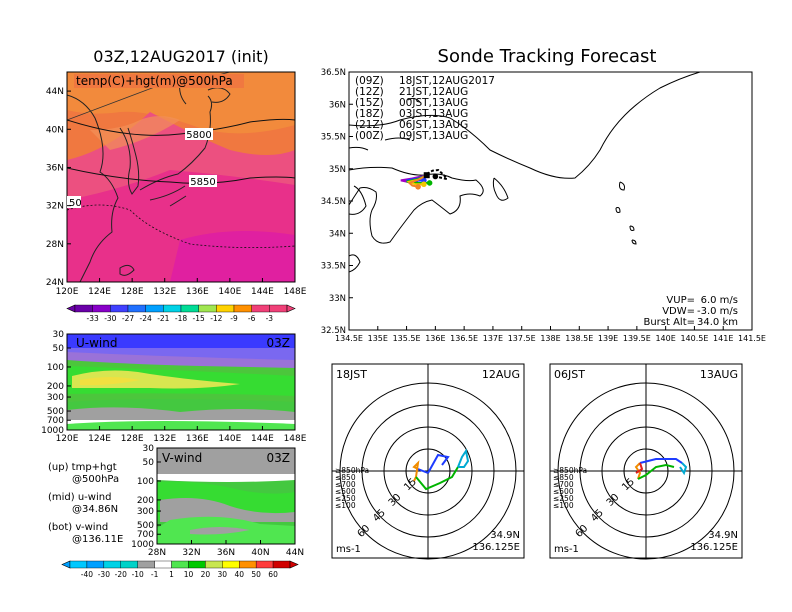 The image size is (792, 612). I want to click on map-label: temp(C)+hgt(m)@500hPa, so click(154, 81).